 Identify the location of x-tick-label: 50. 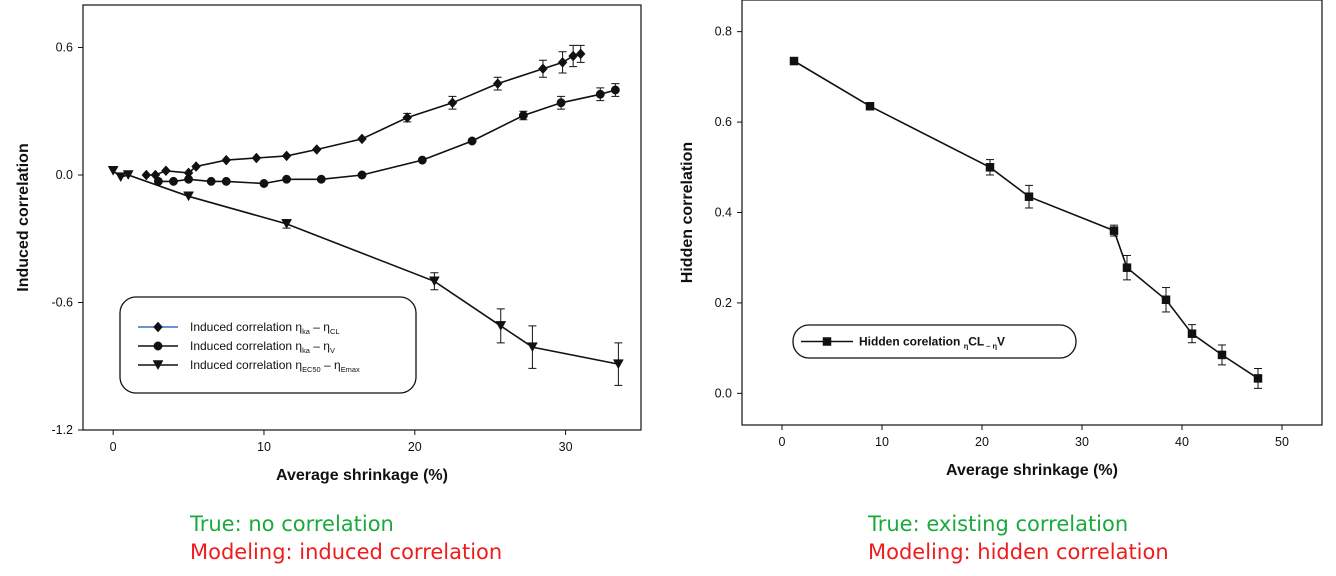
(1282, 442).